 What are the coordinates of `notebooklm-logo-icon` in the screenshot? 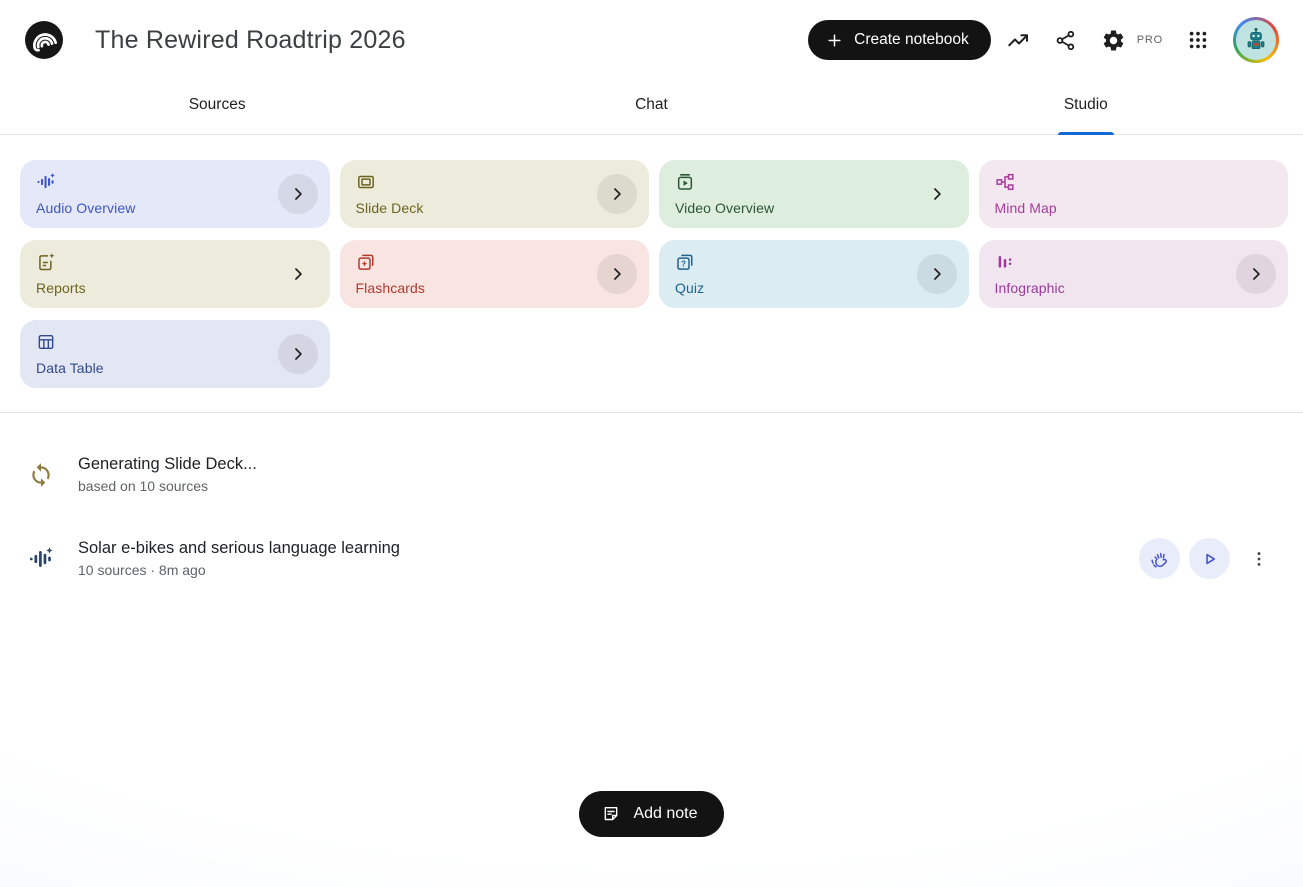 It's located at (44, 40).